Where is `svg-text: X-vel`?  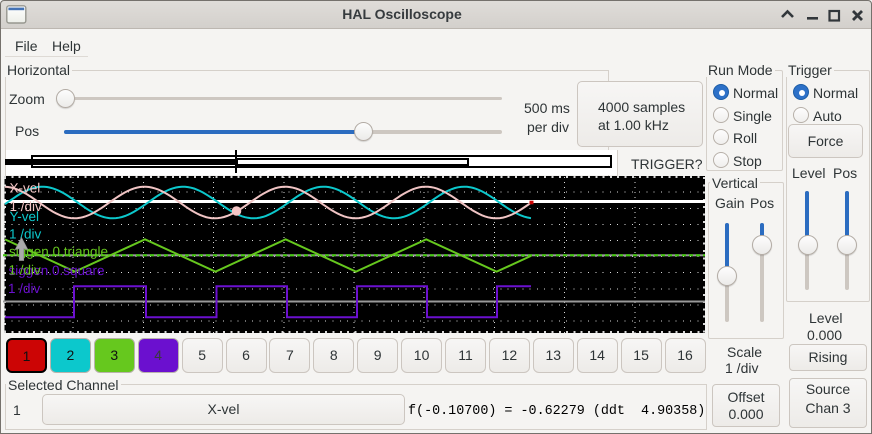
svg-text: X-vel is located at coordinates (25, 187).